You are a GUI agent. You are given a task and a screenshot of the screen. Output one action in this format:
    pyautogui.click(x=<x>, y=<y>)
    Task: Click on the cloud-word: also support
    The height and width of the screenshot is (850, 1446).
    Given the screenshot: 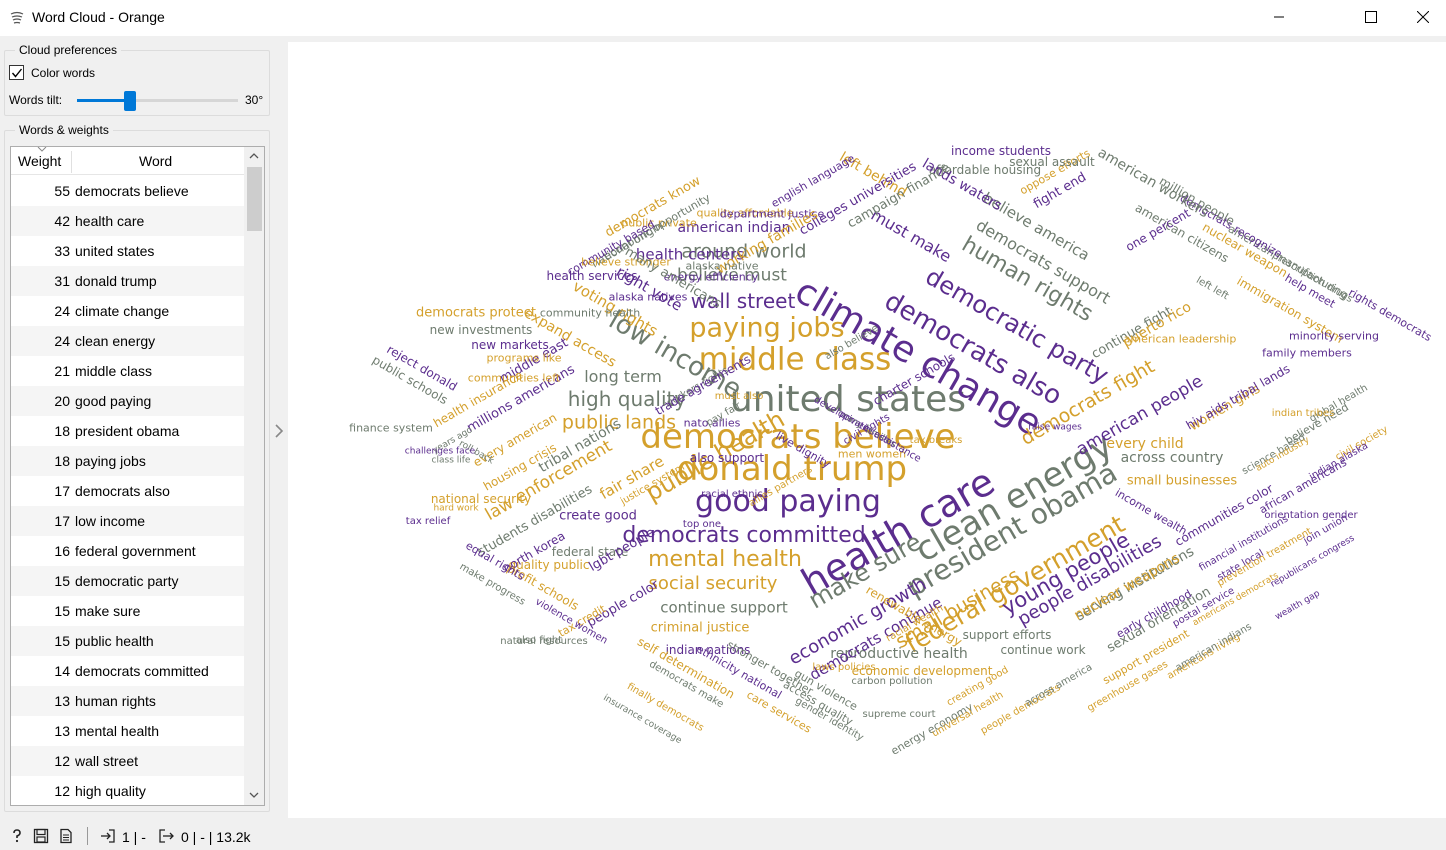 What is the action you would take?
    pyautogui.click(x=727, y=458)
    